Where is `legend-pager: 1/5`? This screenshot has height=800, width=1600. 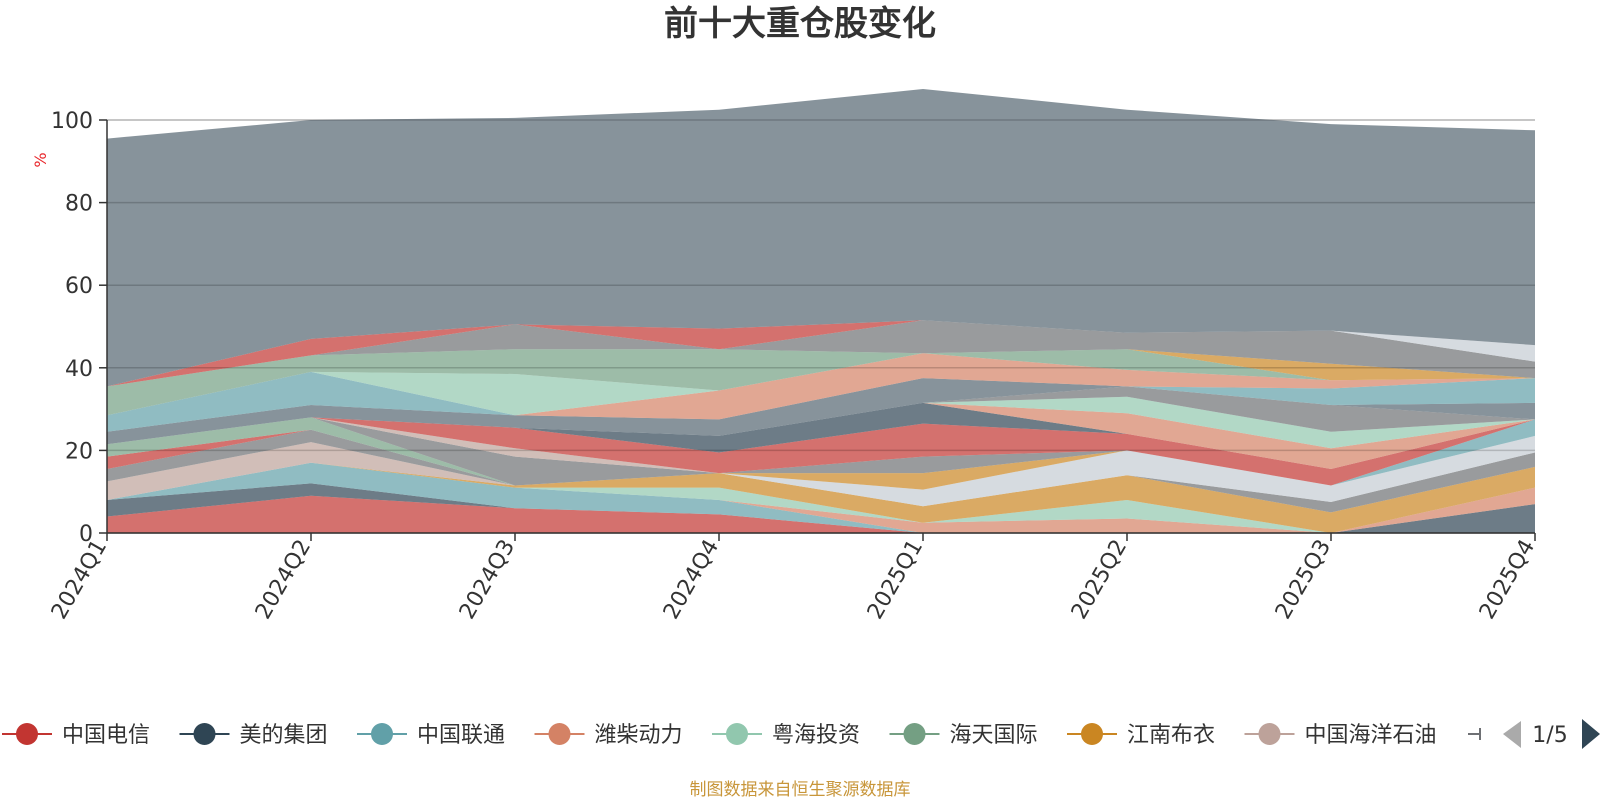
legend-pager: 1/5 is located at coordinates (1551, 734).